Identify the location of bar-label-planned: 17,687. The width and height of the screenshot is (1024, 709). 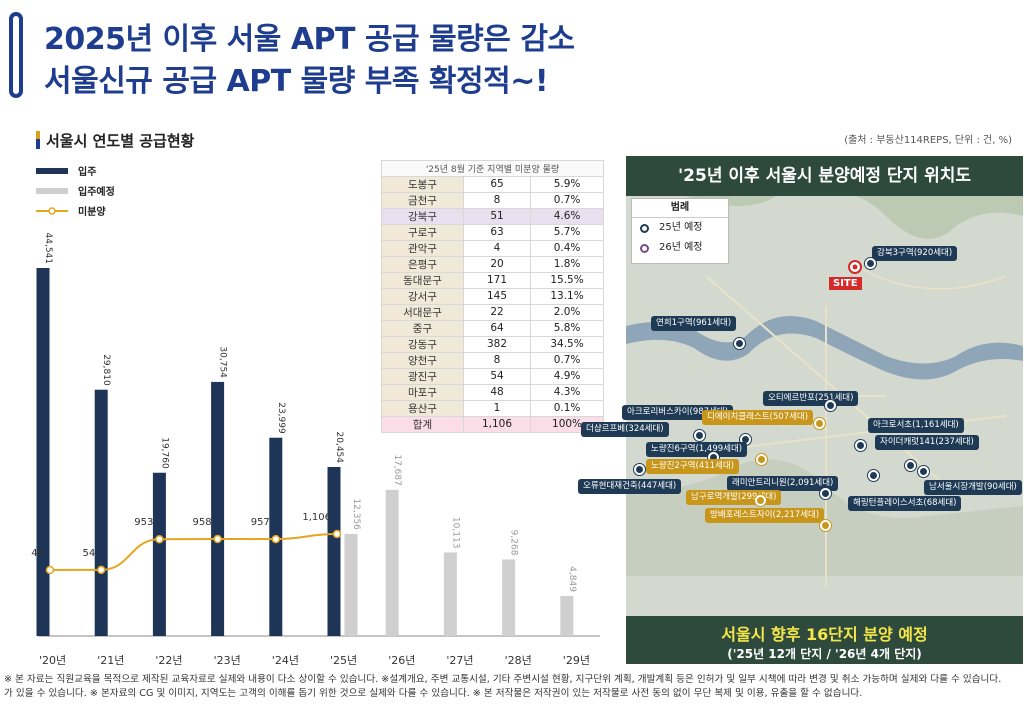
(397, 470).